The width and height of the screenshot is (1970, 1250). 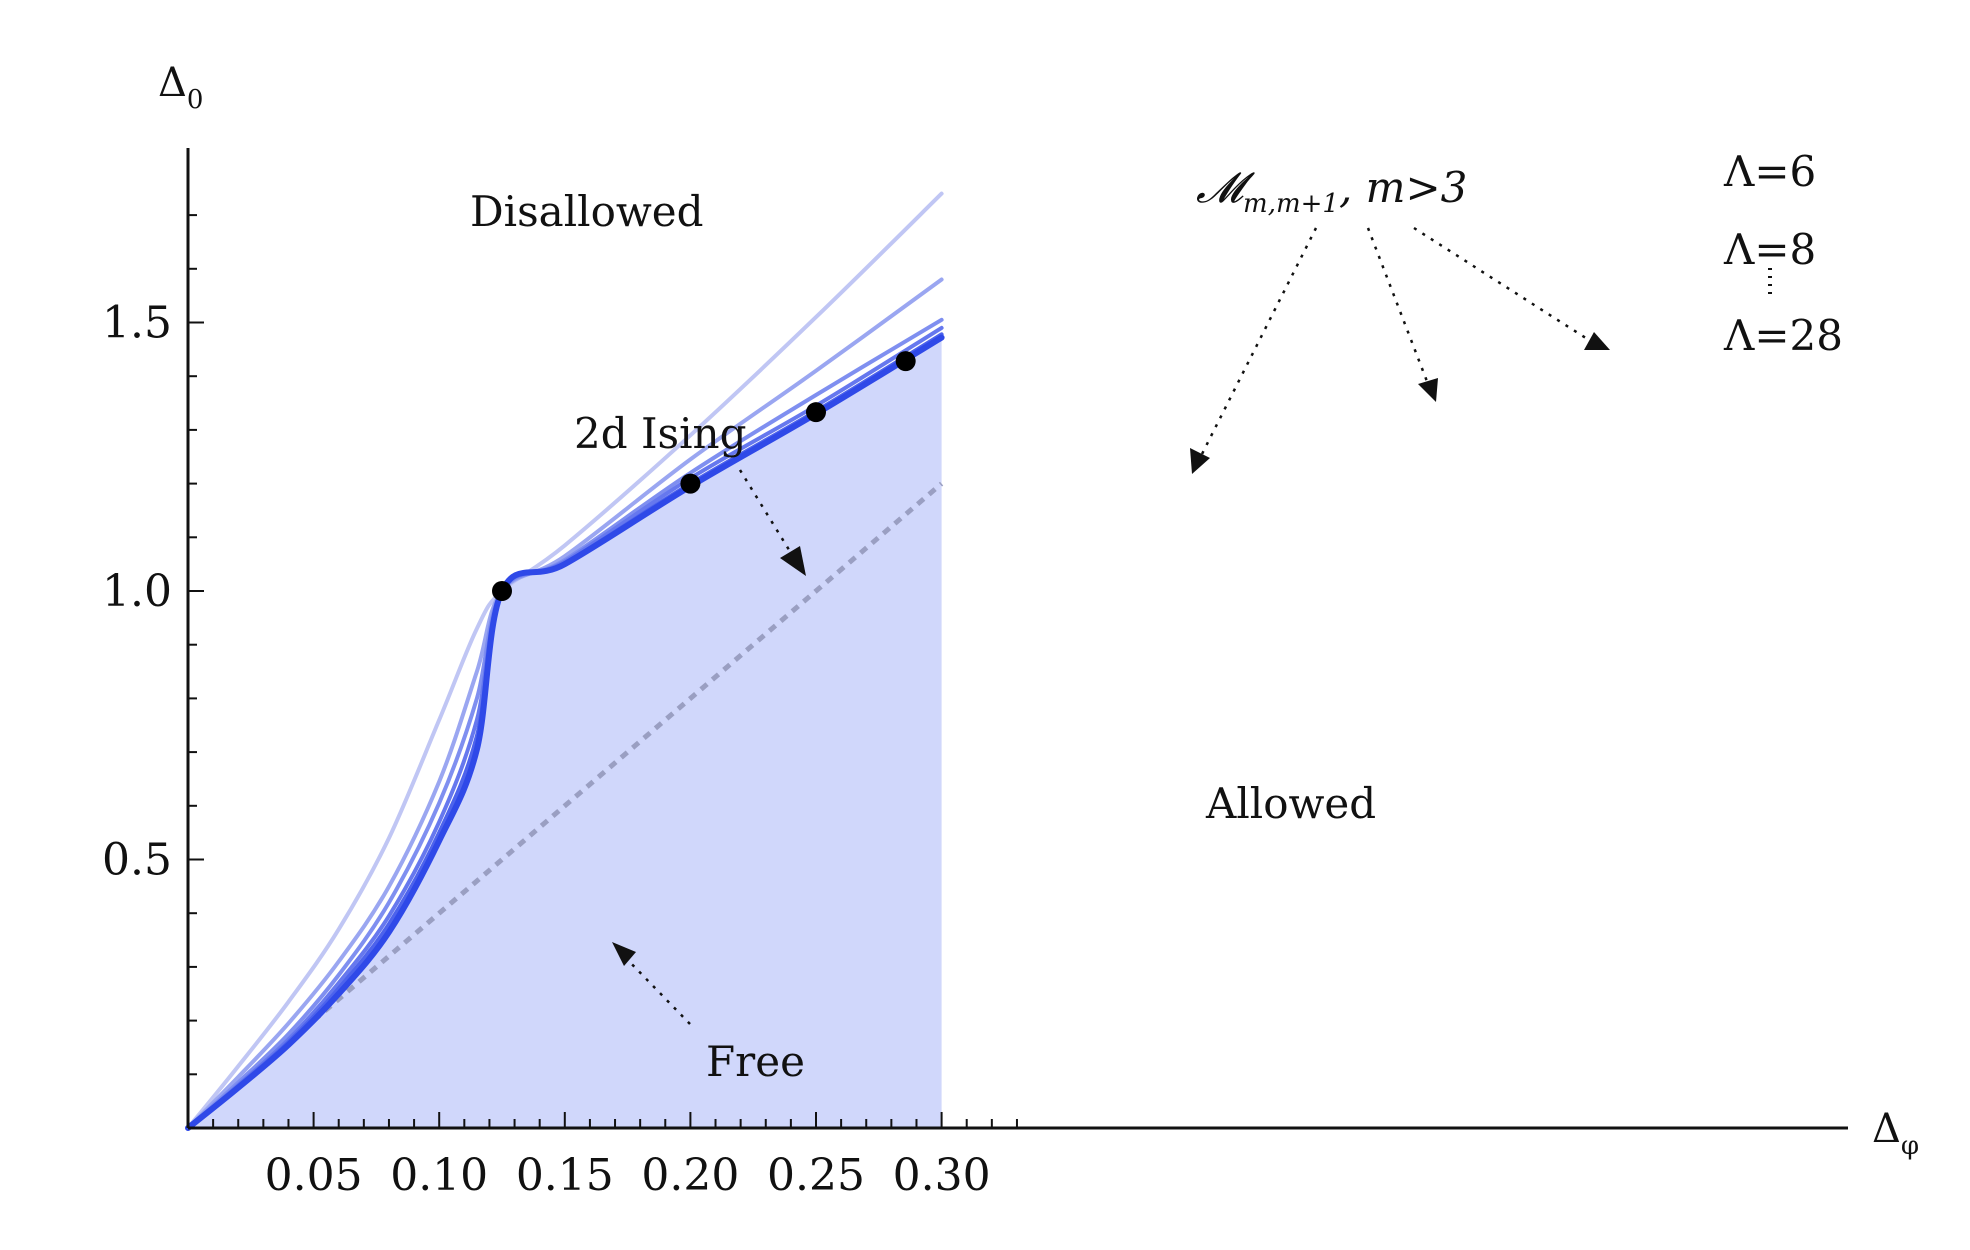 I want to click on arrow-head-ising, so click(x=793, y=561).